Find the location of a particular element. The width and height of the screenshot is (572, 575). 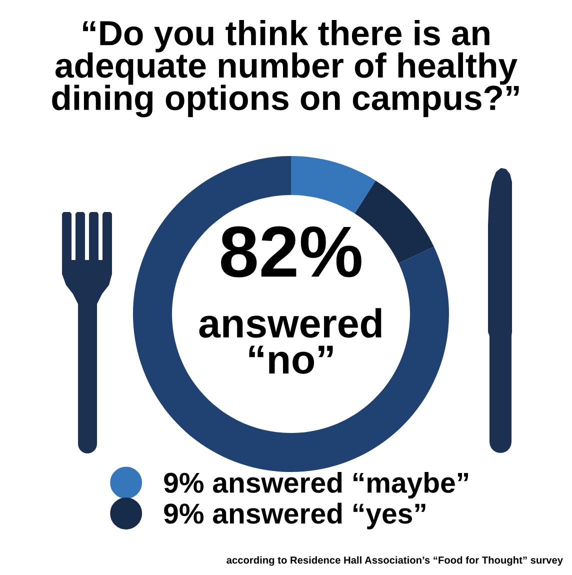

donut-slice is located at coordinates (333, 185).